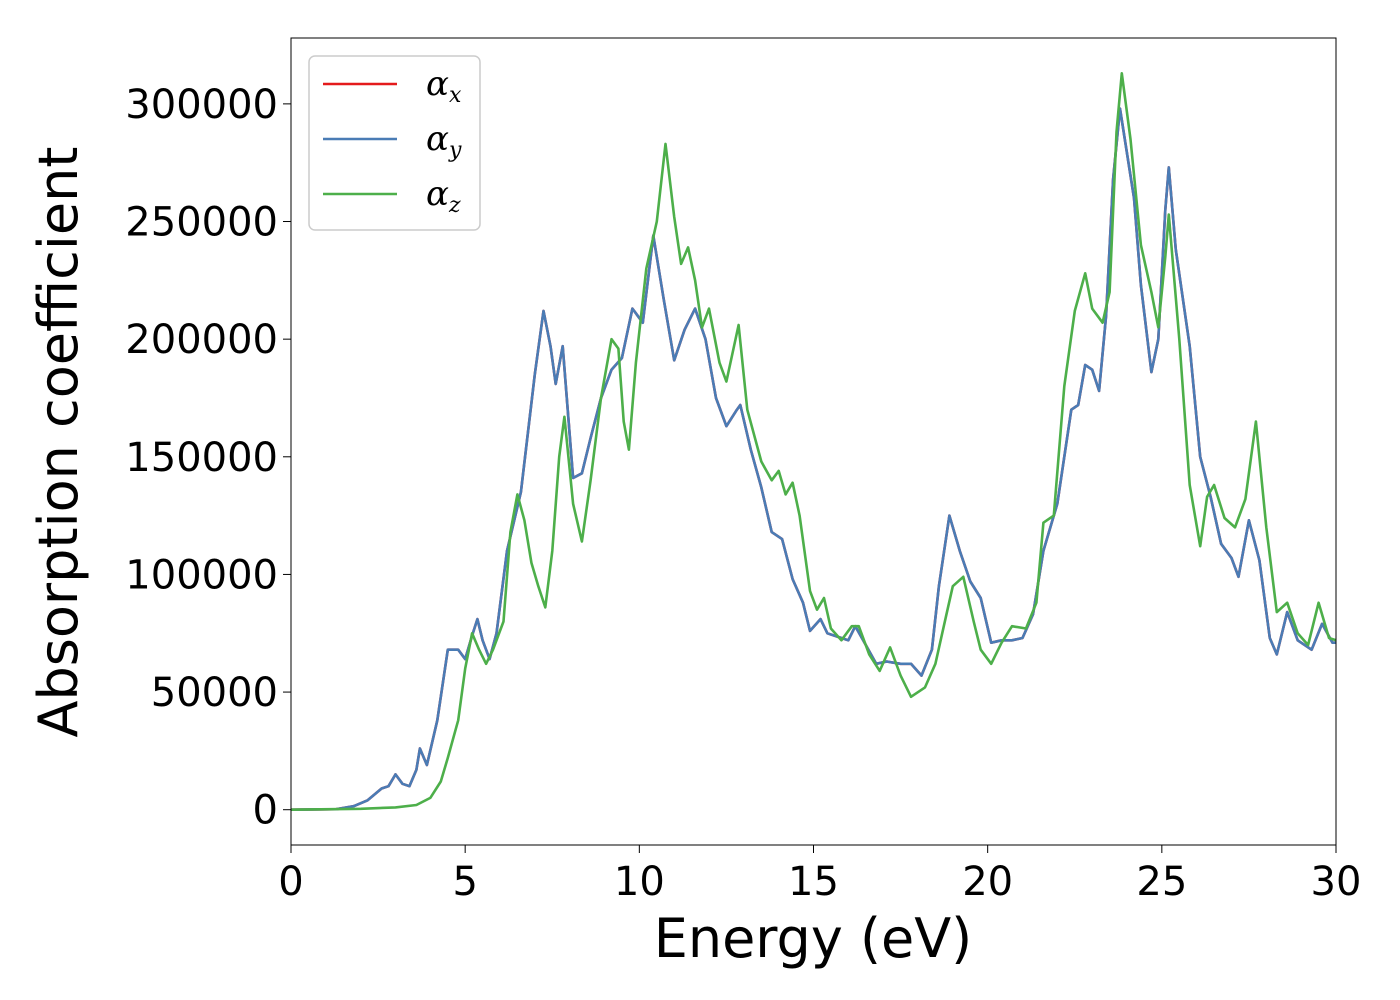 The image size is (1400, 1000). I want to click on x-tick-label: 30, so click(1336, 882).